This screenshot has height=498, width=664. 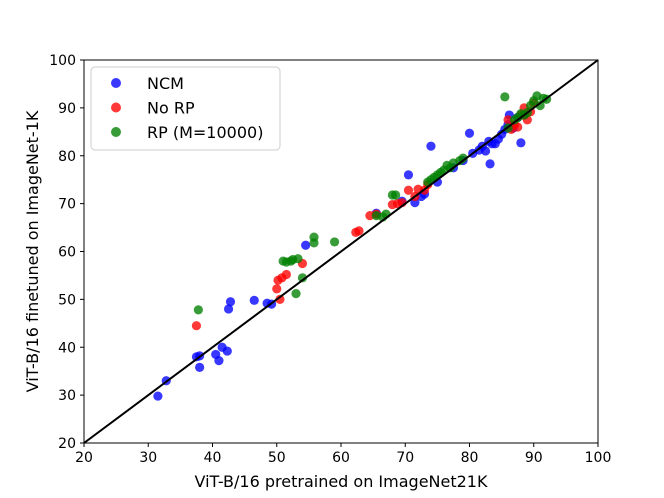 What do you see at coordinates (116, 132) in the screenshot?
I see `legend-marker-rp` at bounding box center [116, 132].